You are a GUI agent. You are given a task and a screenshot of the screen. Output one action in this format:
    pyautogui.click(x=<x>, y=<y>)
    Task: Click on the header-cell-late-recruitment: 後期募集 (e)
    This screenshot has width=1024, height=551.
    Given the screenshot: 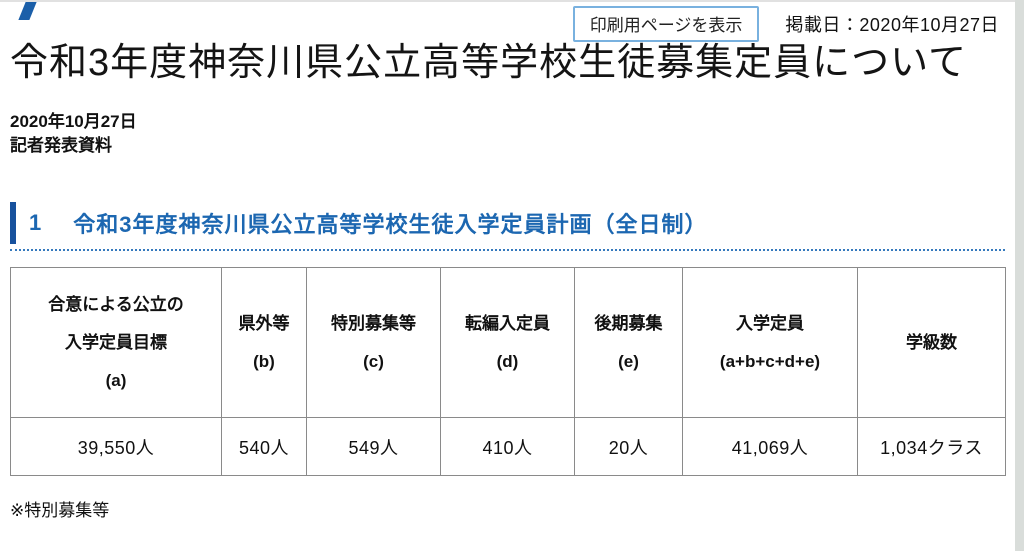 What is the action you would take?
    pyautogui.click(x=628, y=343)
    